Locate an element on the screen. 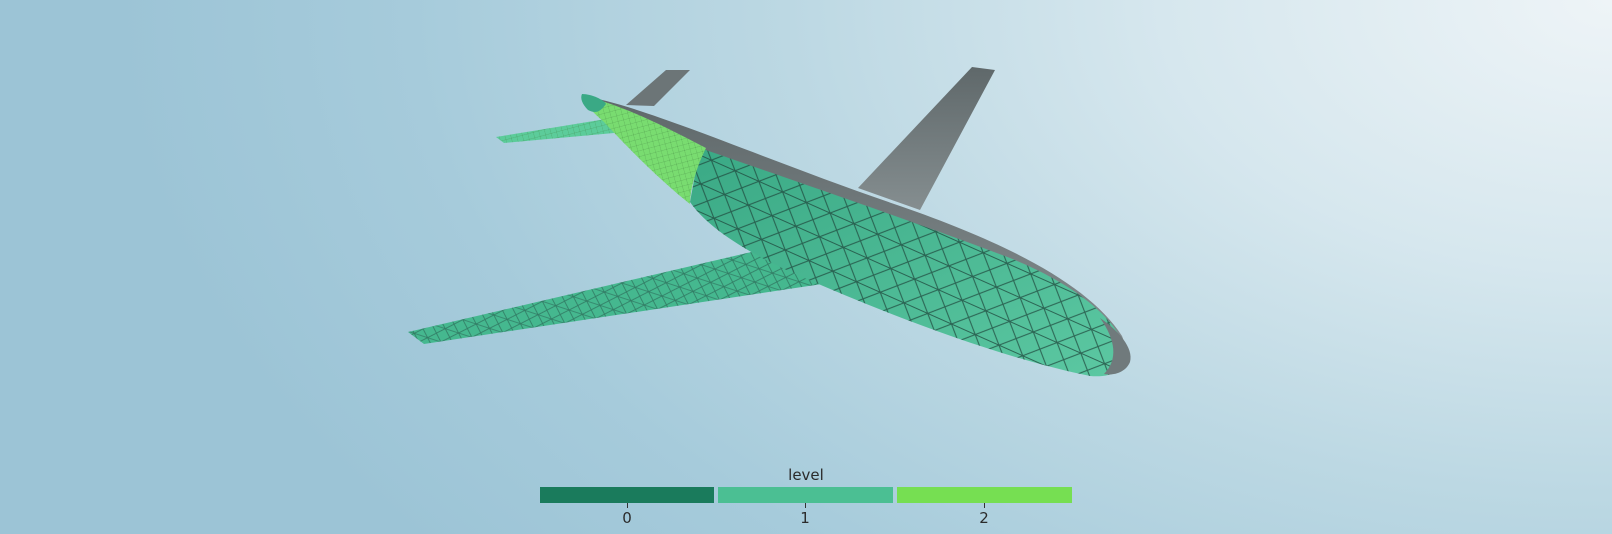 The image size is (1612, 534). colorbar-label-0: 0 is located at coordinates (627, 518).